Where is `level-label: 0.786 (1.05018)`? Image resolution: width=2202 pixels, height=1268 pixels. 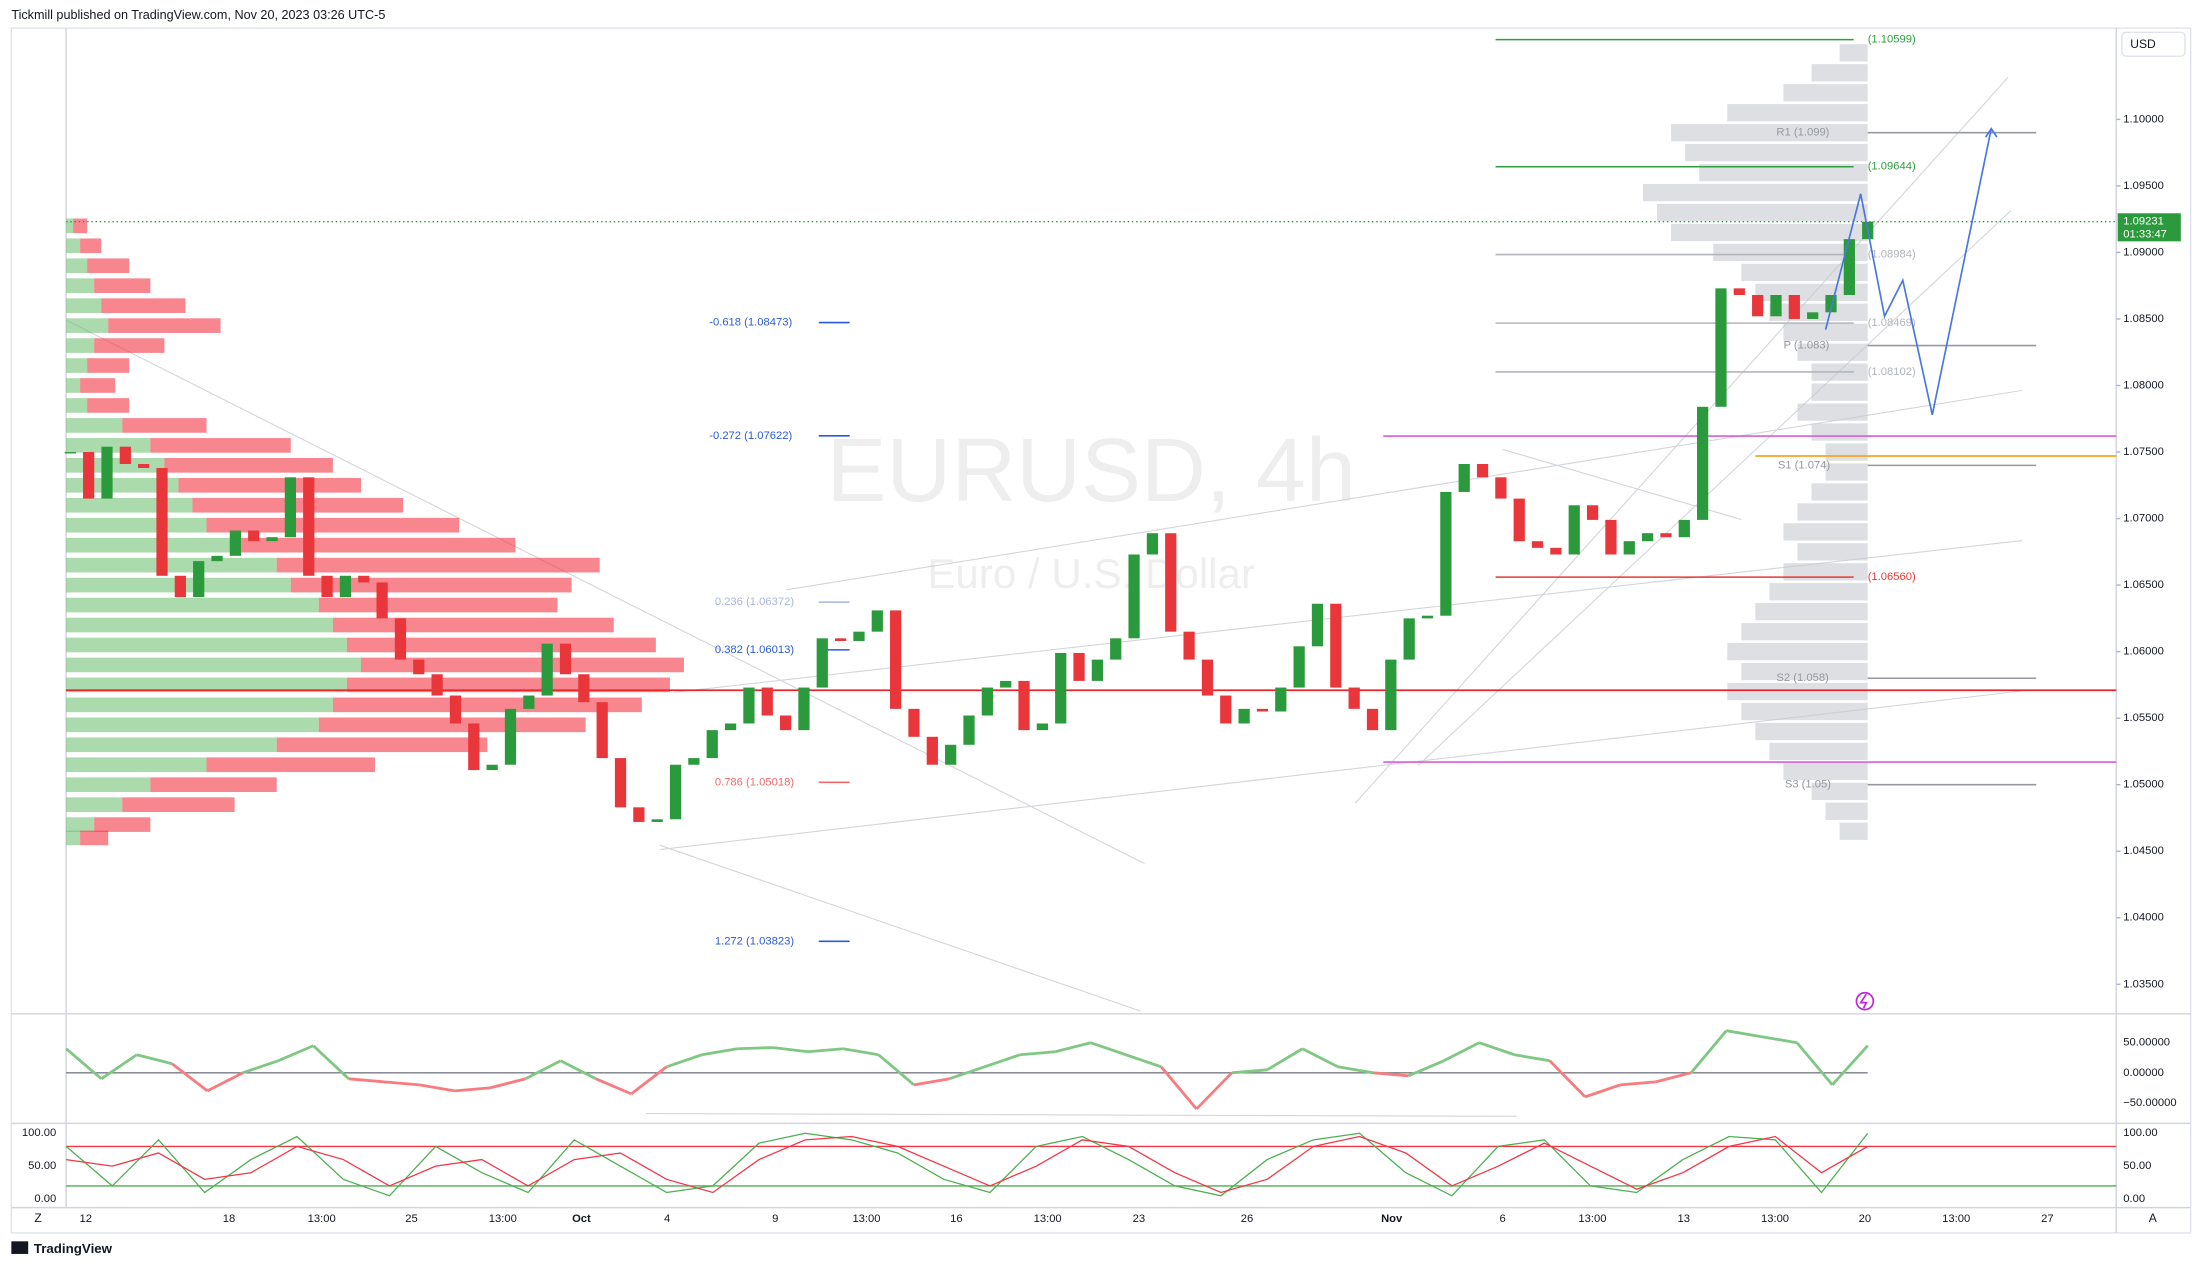 level-label: 0.786 (1.05018) is located at coordinates (754, 782).